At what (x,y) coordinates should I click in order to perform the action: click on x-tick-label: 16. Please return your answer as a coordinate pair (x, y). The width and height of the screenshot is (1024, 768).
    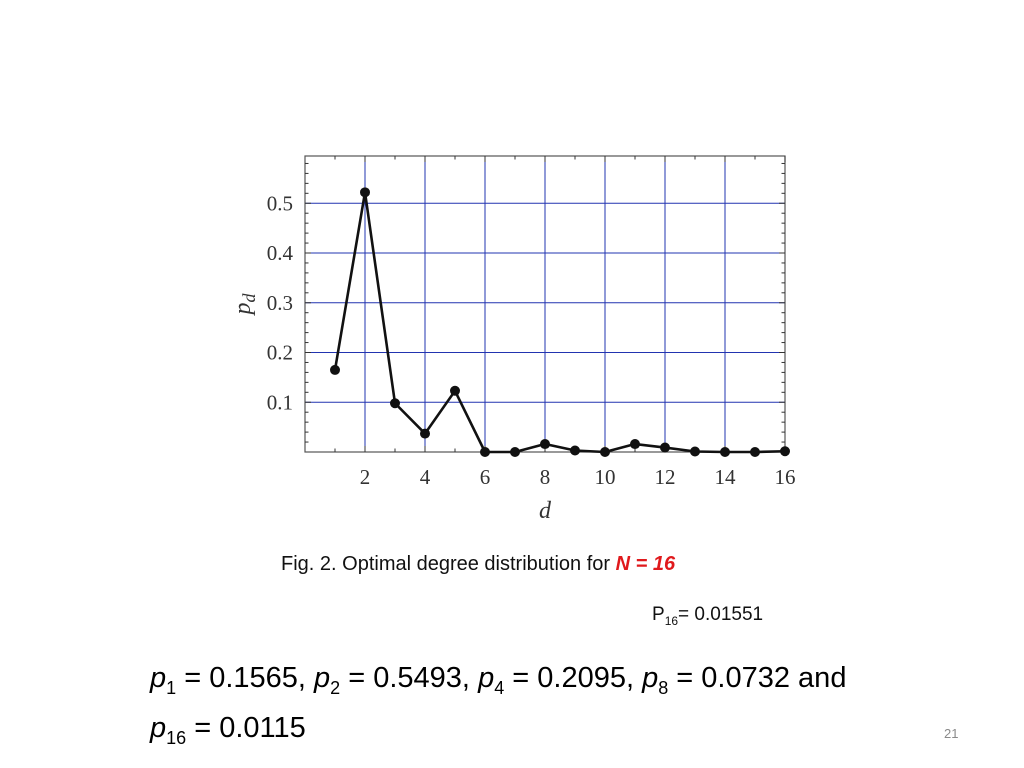
    Looking at the image, I should click on (785, 477).